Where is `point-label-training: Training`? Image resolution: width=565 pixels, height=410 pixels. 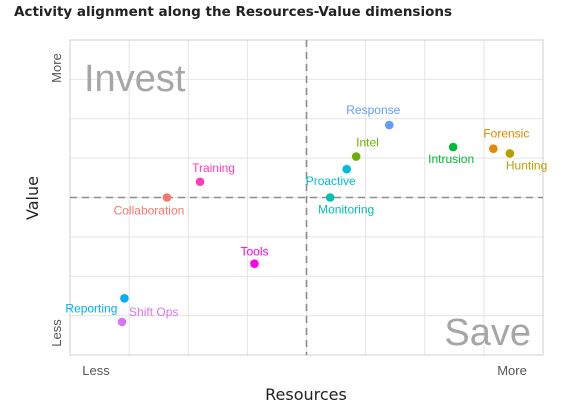
point-label-training: Training is located at coordinates (213, 168).